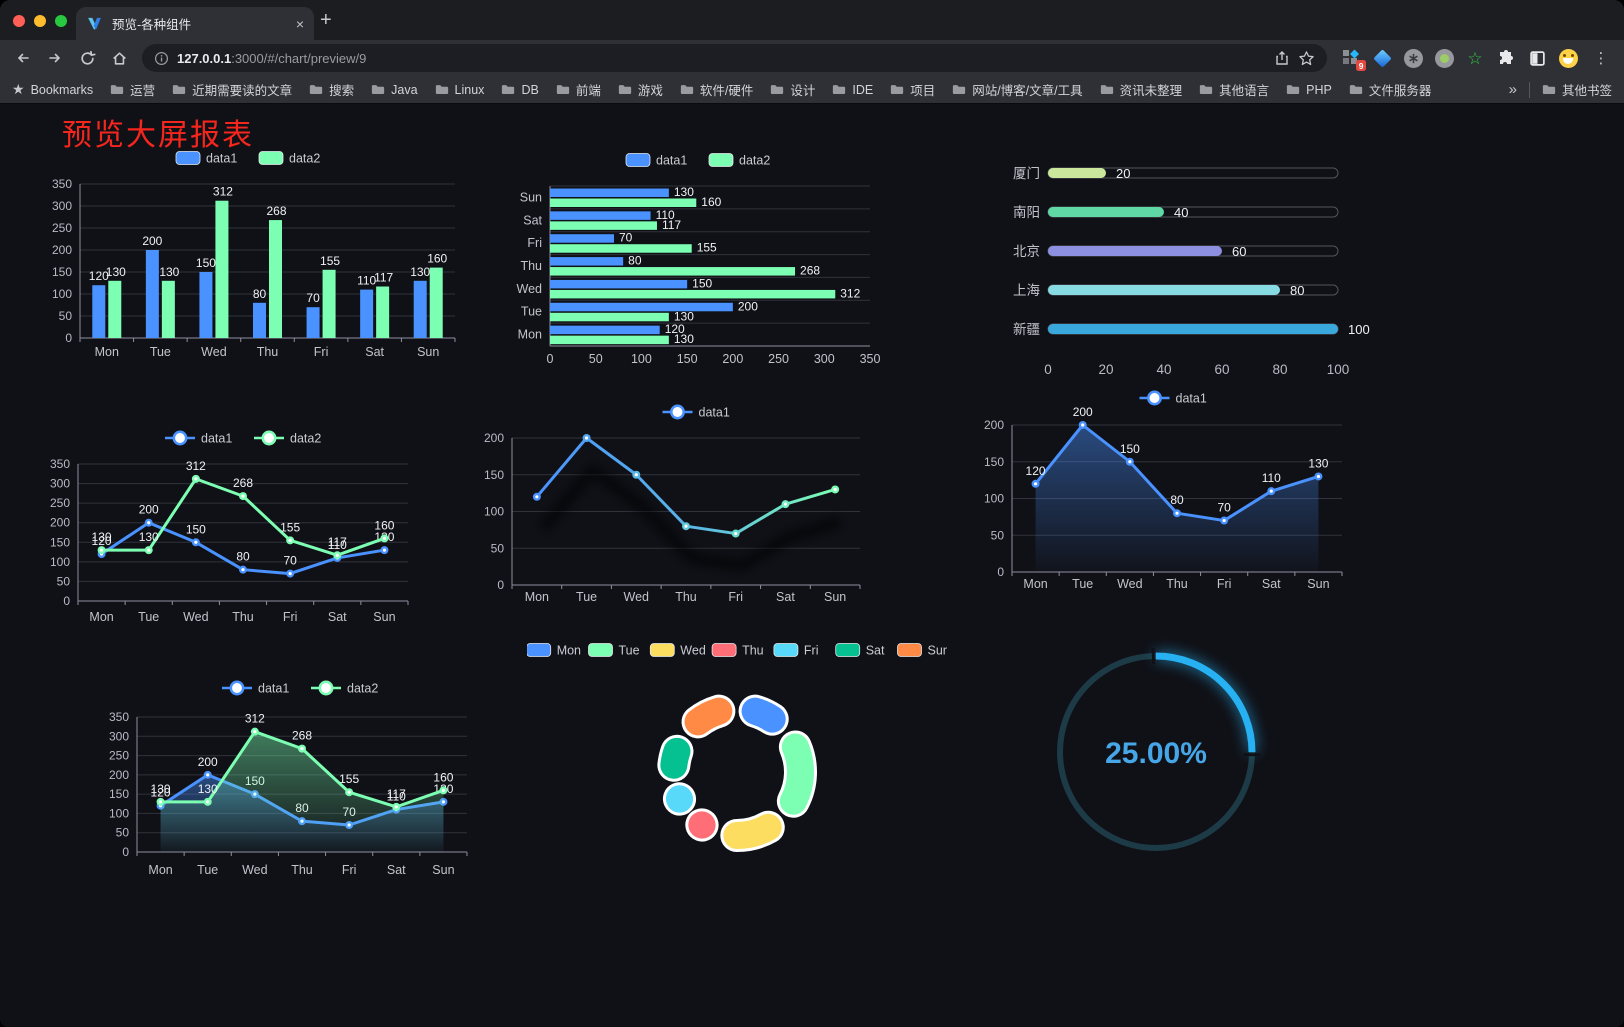 Image resolution: width=1624 pixels, height=1027 pixels. What do you see at coordinates (55, 58) in the screenshot?
I see `forward-button` at bounding box center [55, 58].